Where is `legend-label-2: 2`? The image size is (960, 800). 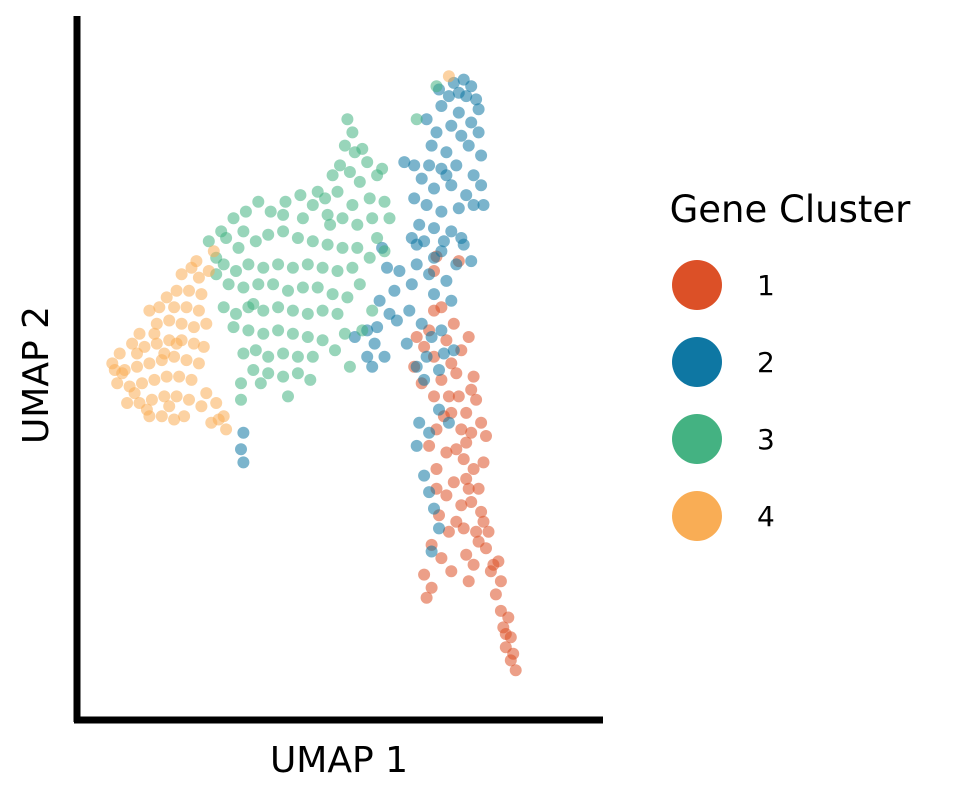 legend-label-2: 2 is located at coordinates (766, 362).